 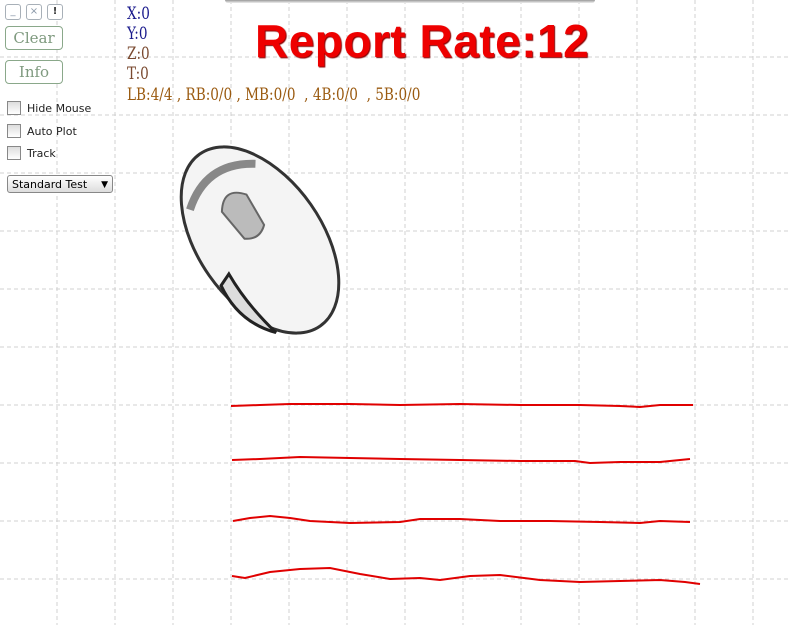 I want to click on checkbox-label: Hide Mouse, so click(x=59, y=108).